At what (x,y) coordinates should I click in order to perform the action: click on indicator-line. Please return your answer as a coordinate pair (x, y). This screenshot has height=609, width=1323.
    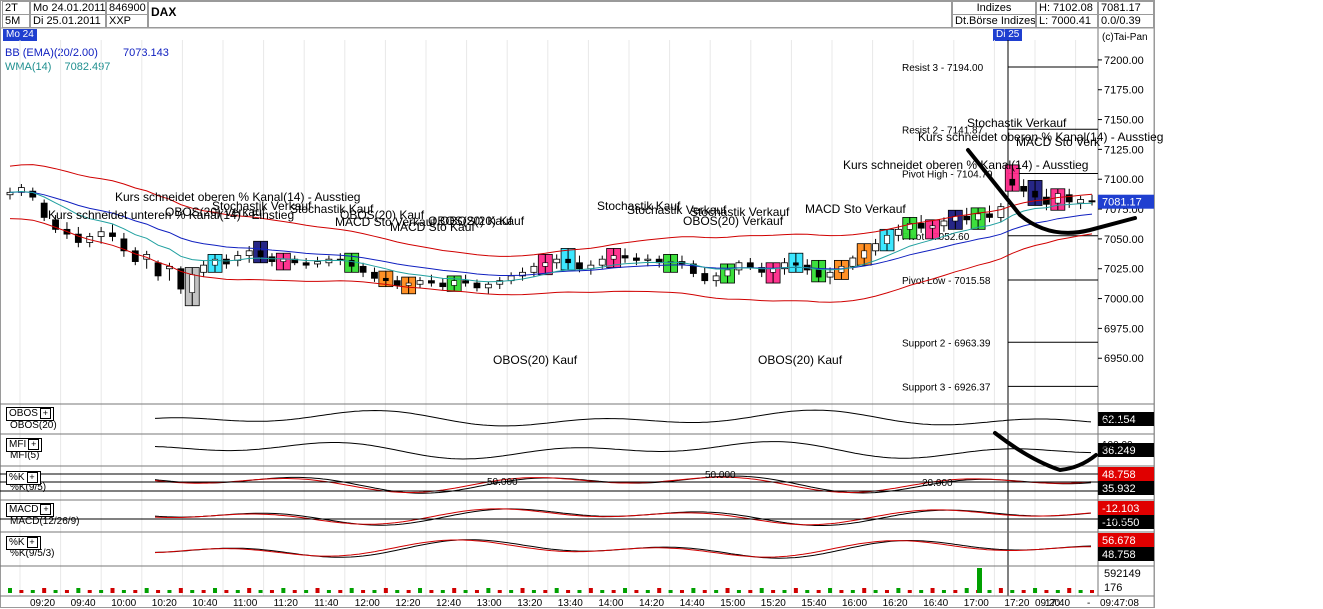
    Looking at the image, I should click on (623, 418).